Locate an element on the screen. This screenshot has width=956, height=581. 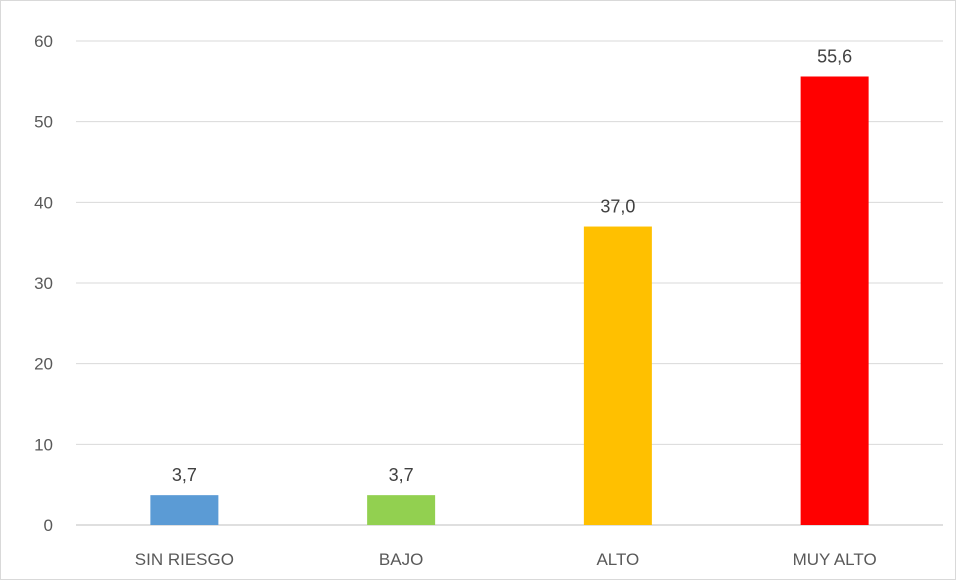
y-tick-label-50: 50 is located at coordinates (43, 122).